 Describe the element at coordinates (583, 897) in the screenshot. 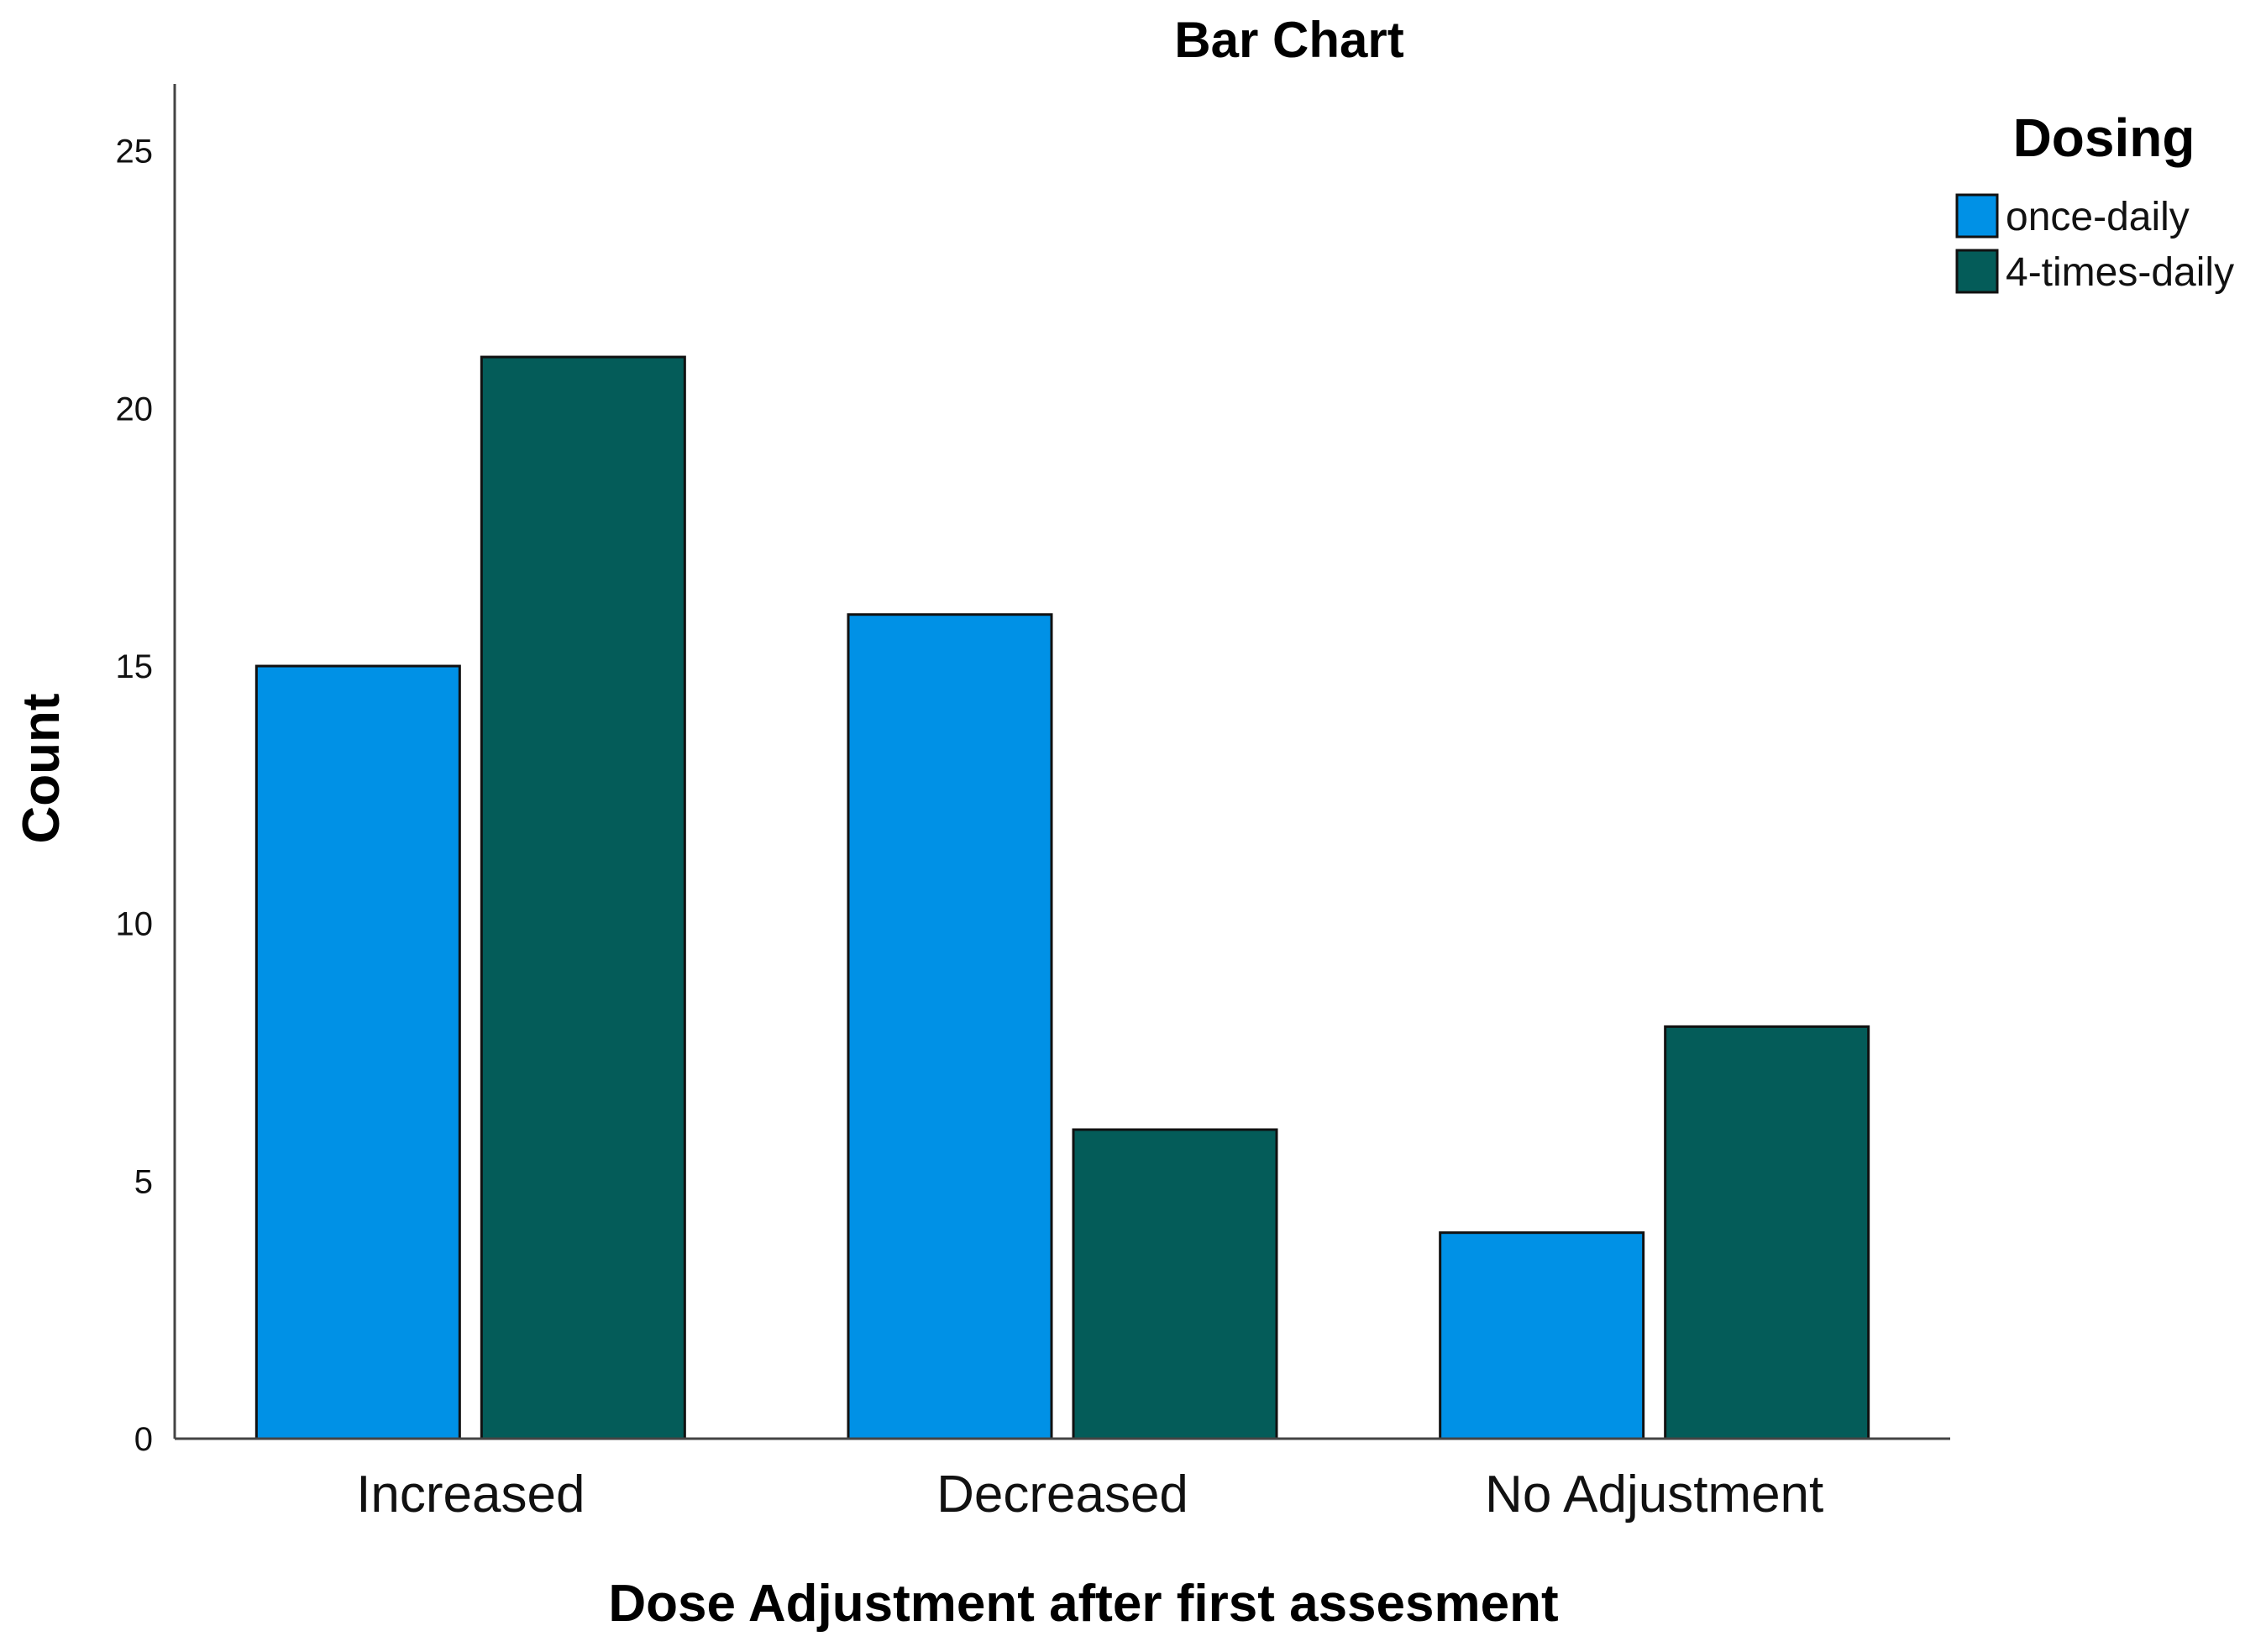

I see `bar-4-times-daily-increased` at that location.